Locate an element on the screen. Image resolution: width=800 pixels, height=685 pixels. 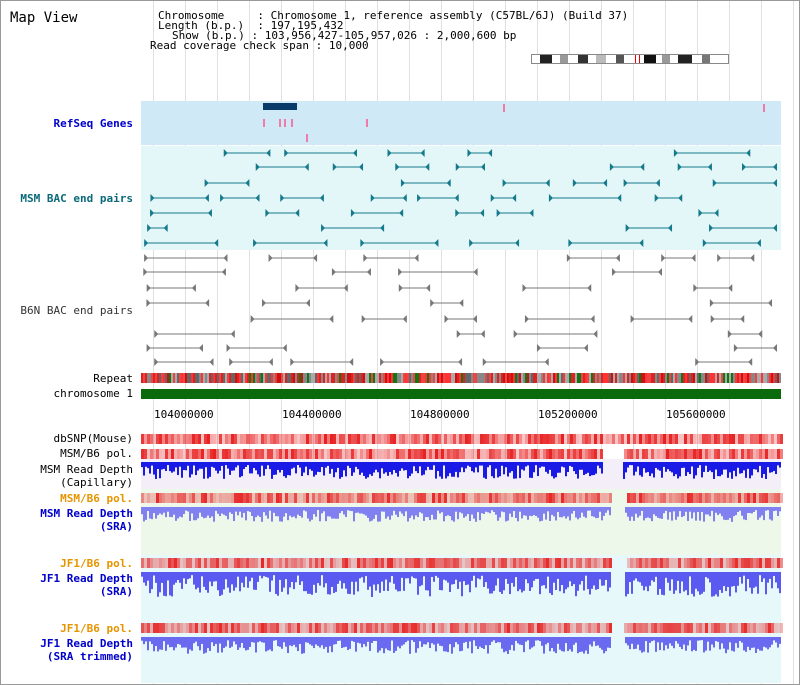
msm-read-depth-sra-label: MSM Read Depth is located at coordinates (86, 513).